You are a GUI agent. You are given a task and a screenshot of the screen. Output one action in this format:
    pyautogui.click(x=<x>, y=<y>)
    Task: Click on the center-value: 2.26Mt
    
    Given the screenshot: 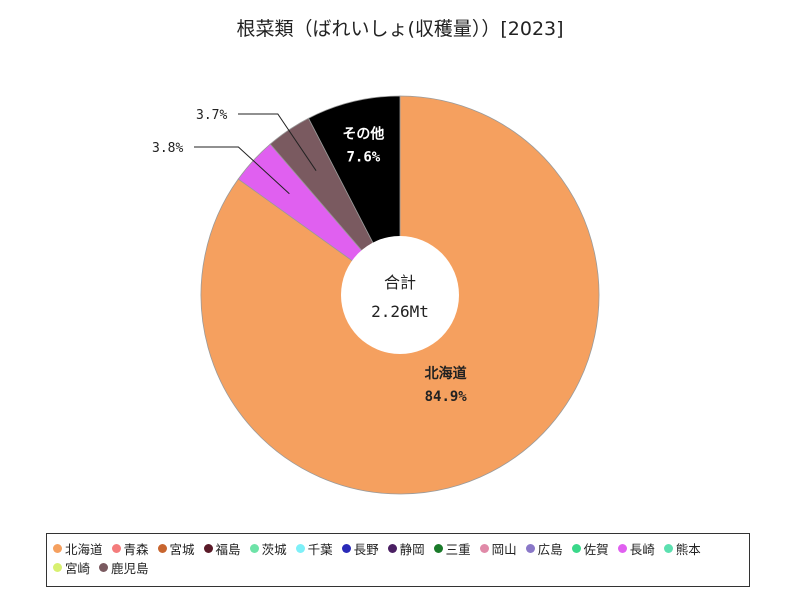 What is the action you would take?
    pyautogui.click(x=400, y=311)
    